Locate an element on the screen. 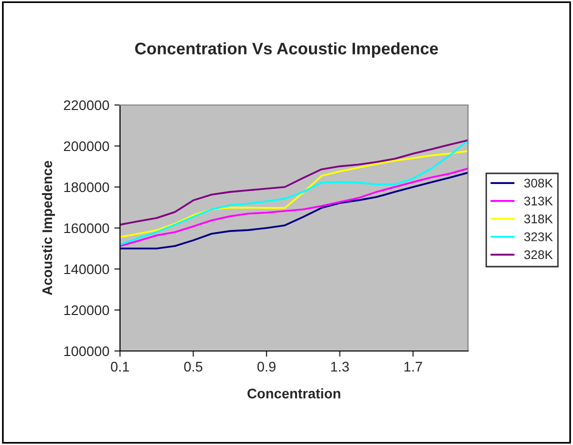  x-tick-label: 0.9 is located at coordinates (266, 367).